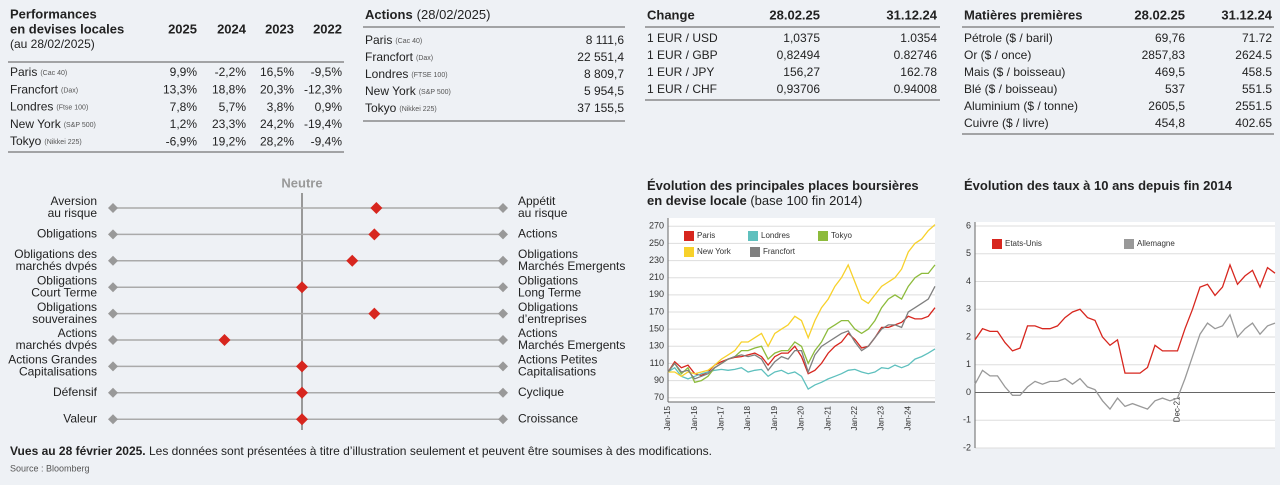  Describe the element at coordinates (1246, 14) in the screenshot. I see `column-header: 31.12.24` at that location.